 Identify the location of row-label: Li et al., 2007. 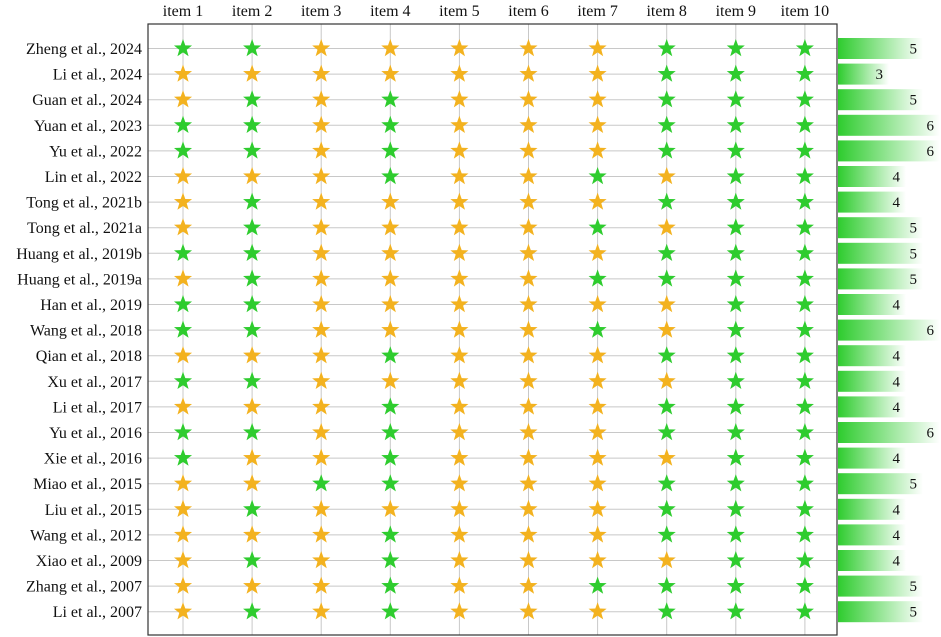
(97, 612).